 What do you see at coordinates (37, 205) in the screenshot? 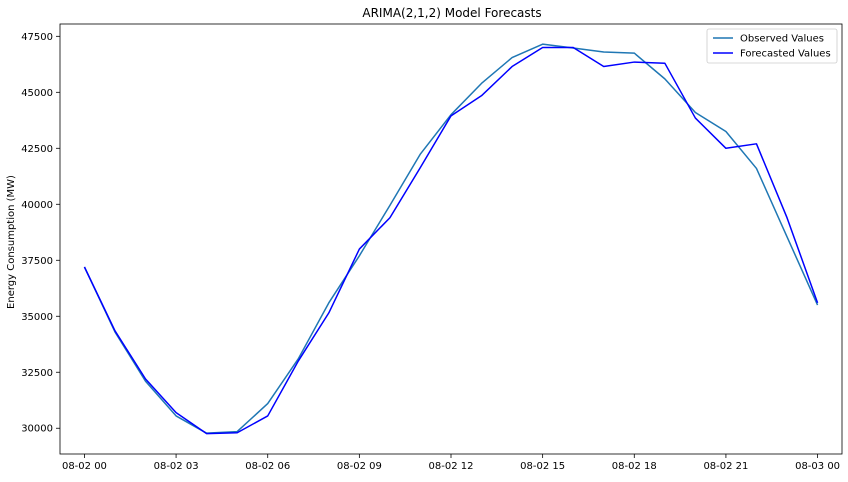
I see `y-tick-label: 40000` at bounding box center [37, 205].